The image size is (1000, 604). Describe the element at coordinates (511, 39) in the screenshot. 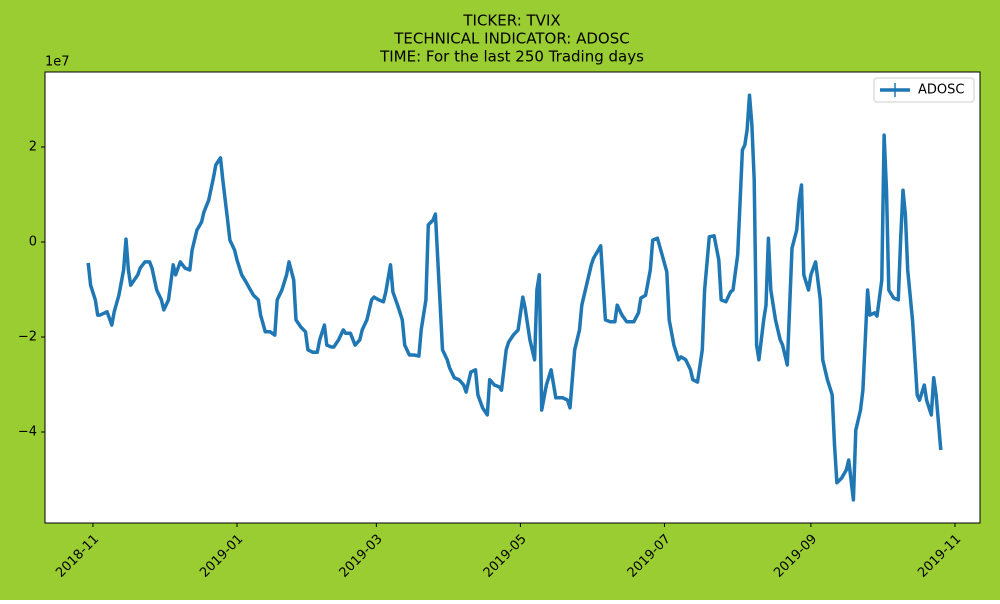

I see `title-line: TECHNICAL INDICATOR: ADOSC` at that location.